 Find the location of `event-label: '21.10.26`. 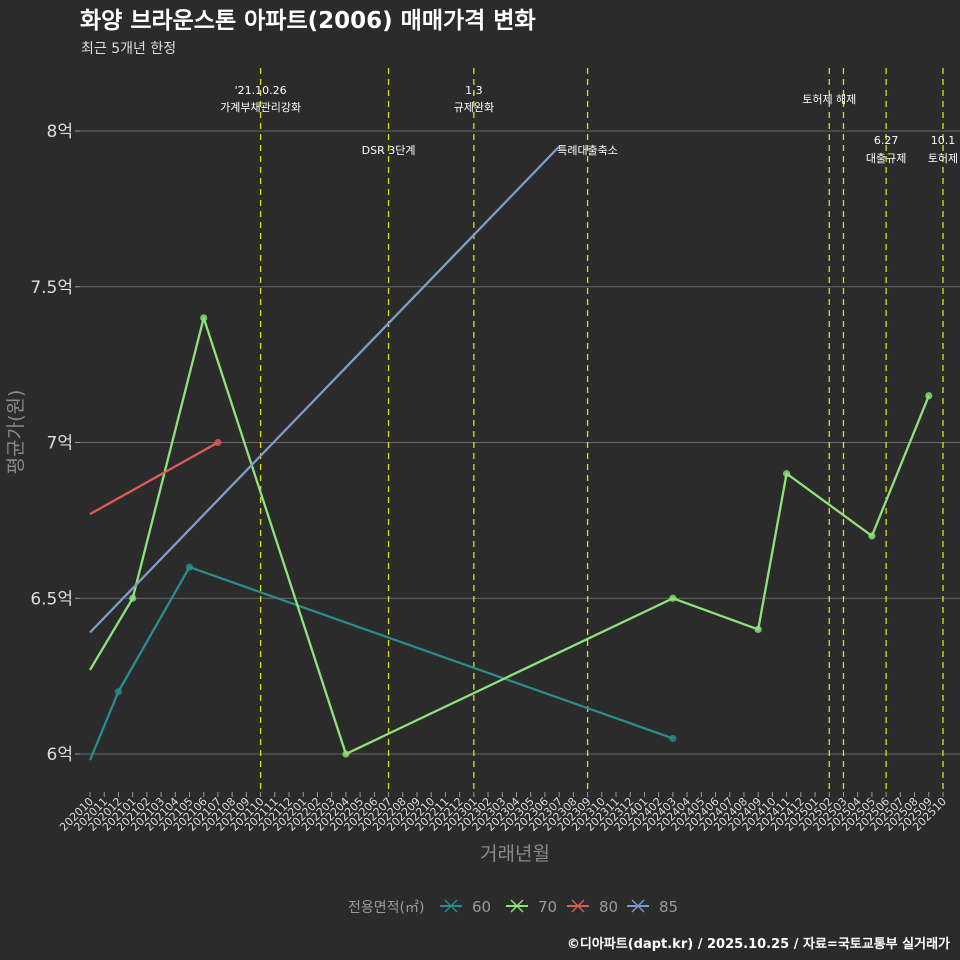

event-label: '21.10.26 is located at coordinates (261, 90).